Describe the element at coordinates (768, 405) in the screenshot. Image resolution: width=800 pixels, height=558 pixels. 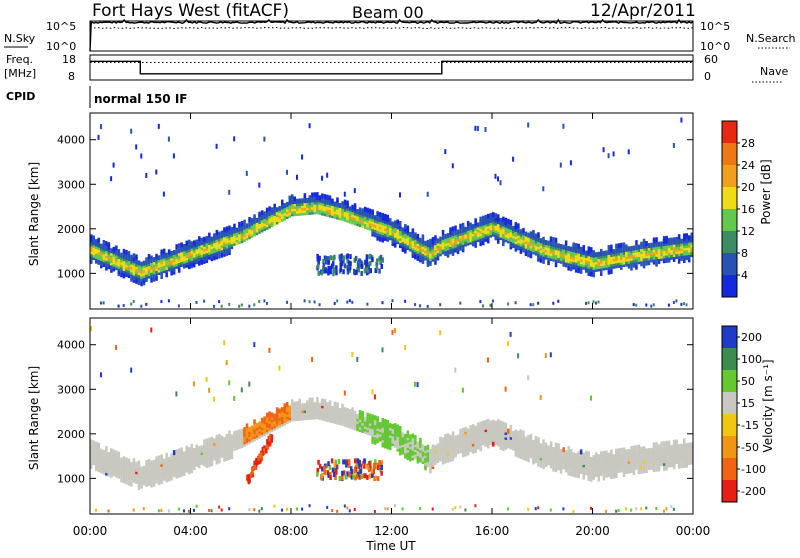
I see `velocity-colorbar-label: Velocity [m s⁻¹]` at that location.